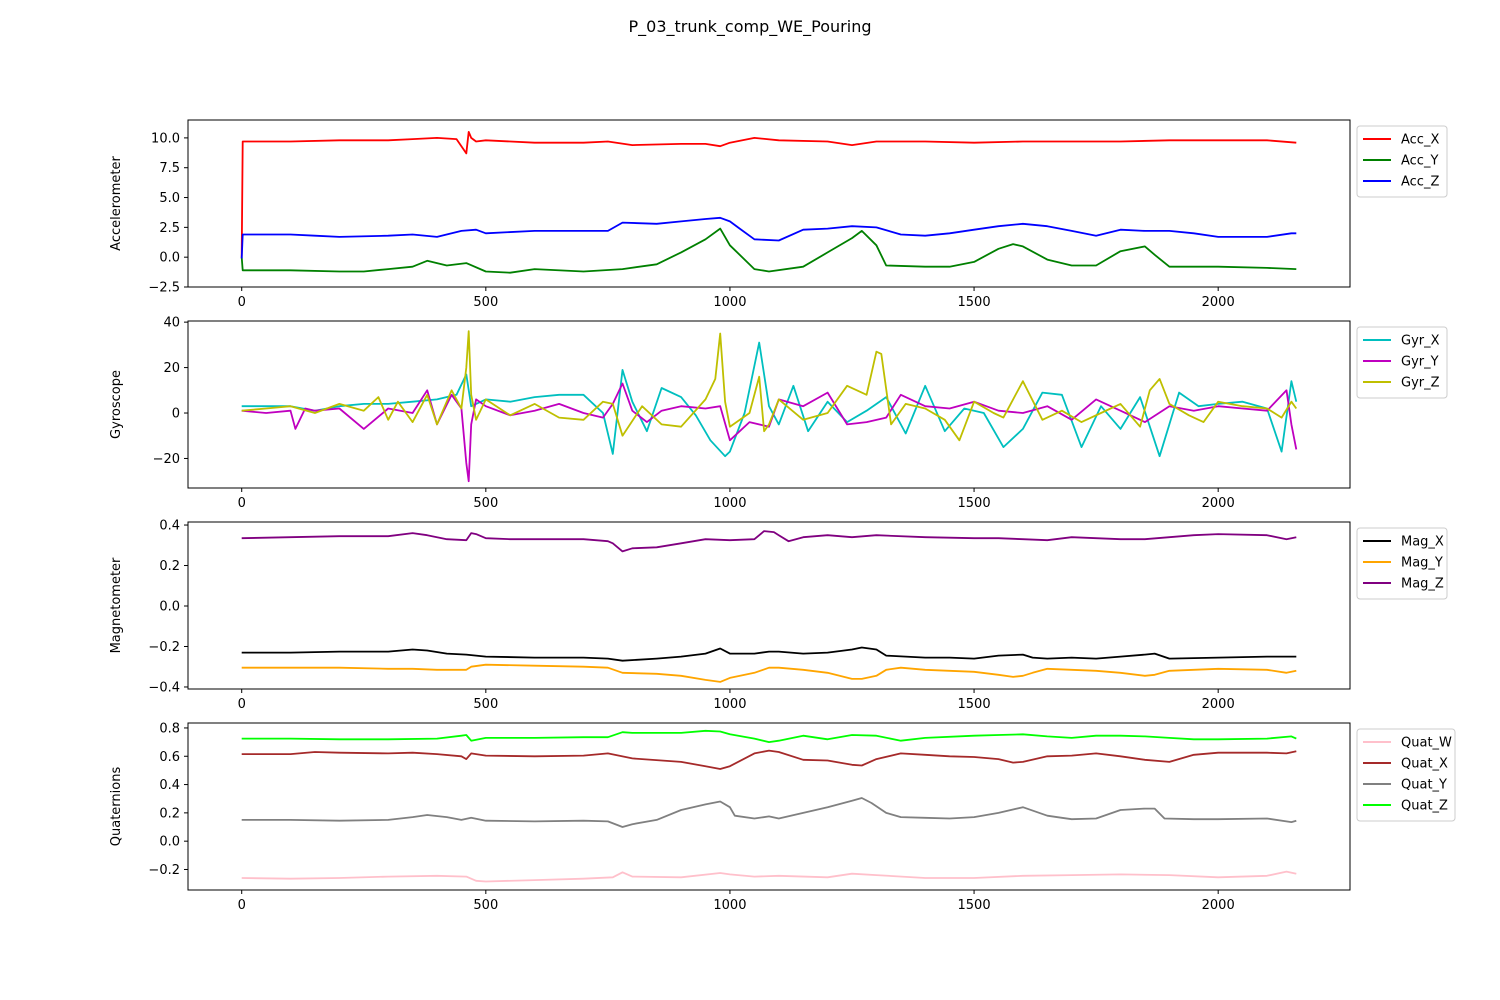 Image resolution: width=1500 pixels, height=1000 pixels. I want to click on series-line-quat-z, so click(769, 736).